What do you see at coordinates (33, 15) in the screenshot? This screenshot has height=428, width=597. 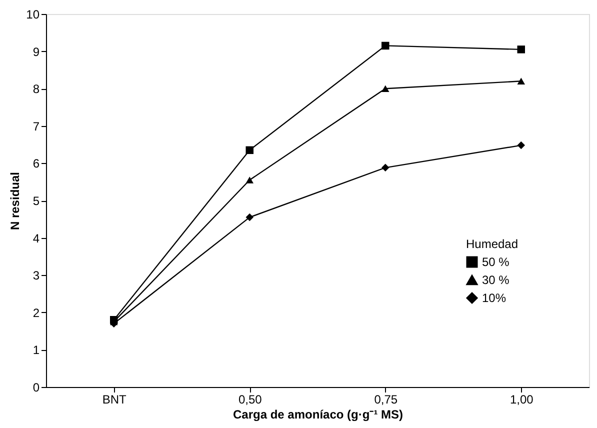 I see `y-tick-label: 10` at bounding box center [33, 15].